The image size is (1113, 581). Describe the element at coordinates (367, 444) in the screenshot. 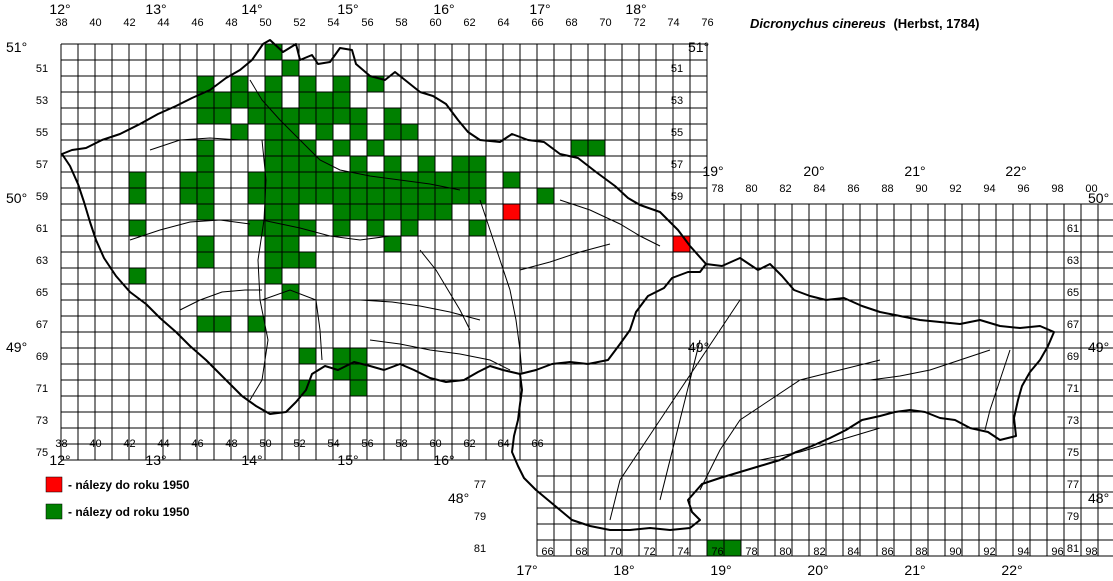

I see `column-label-bottom: 56` at that location.